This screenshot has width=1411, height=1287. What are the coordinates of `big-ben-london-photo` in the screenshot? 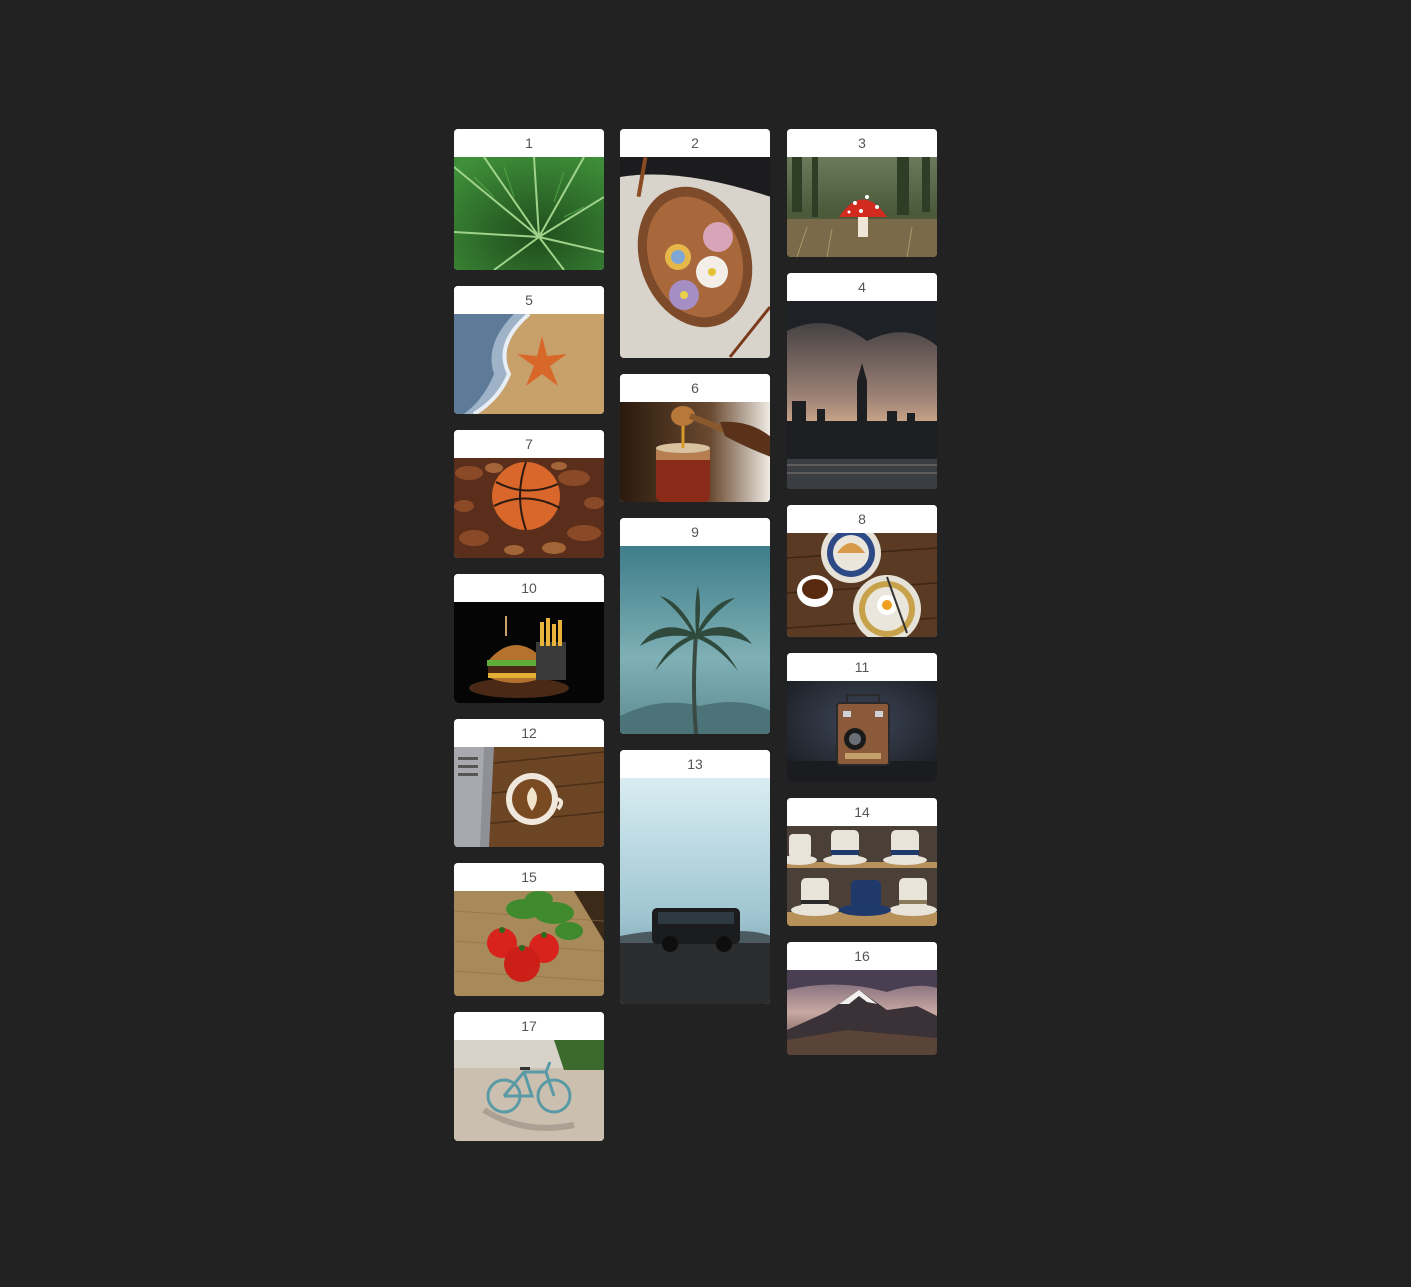 It's located at (862, 395).